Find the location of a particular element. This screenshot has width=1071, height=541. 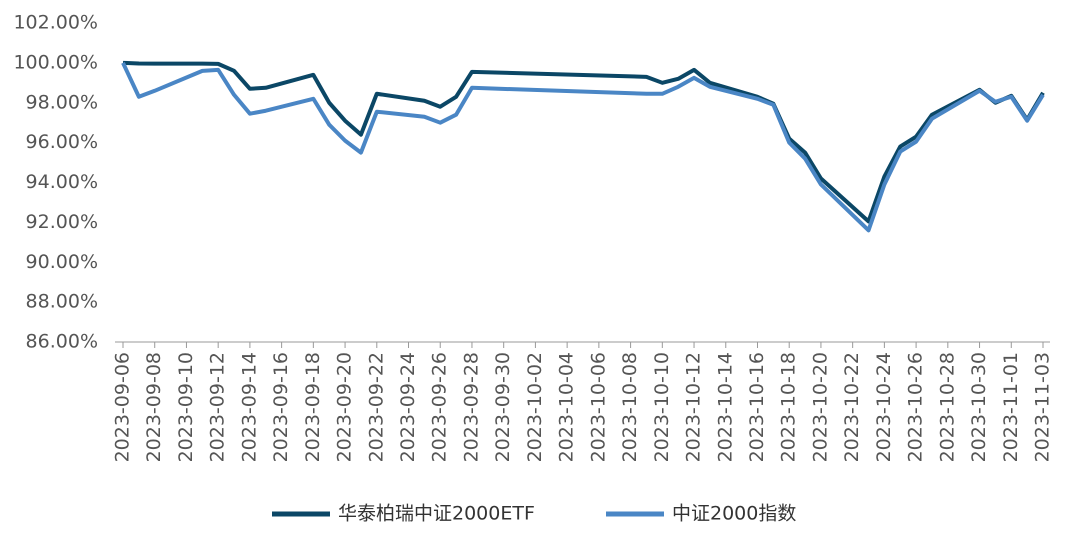

y-tick-label: 102.00% is located at coordinates (55, 23).